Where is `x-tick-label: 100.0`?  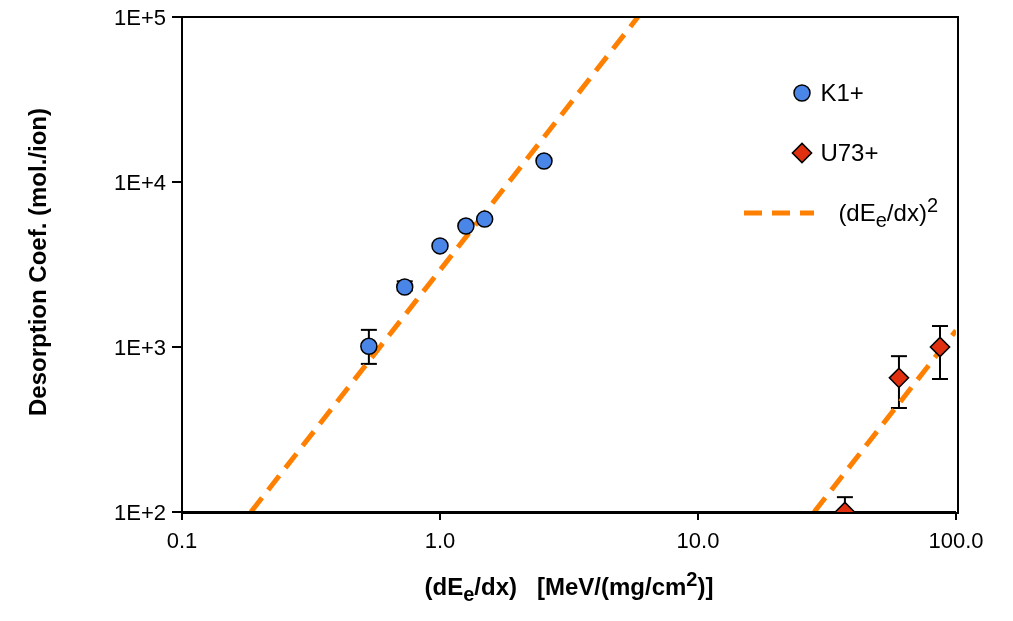 x-tick-label: 100.0 is located at coordinates (956, 540).